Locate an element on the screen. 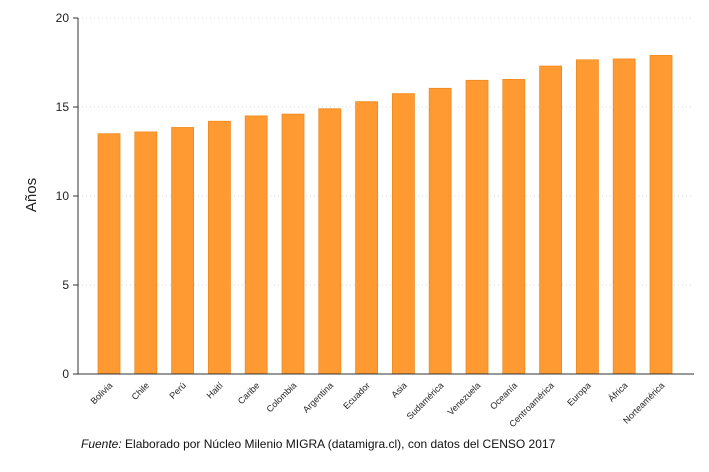  bar-bolivia is located at coordinates (109, 254).